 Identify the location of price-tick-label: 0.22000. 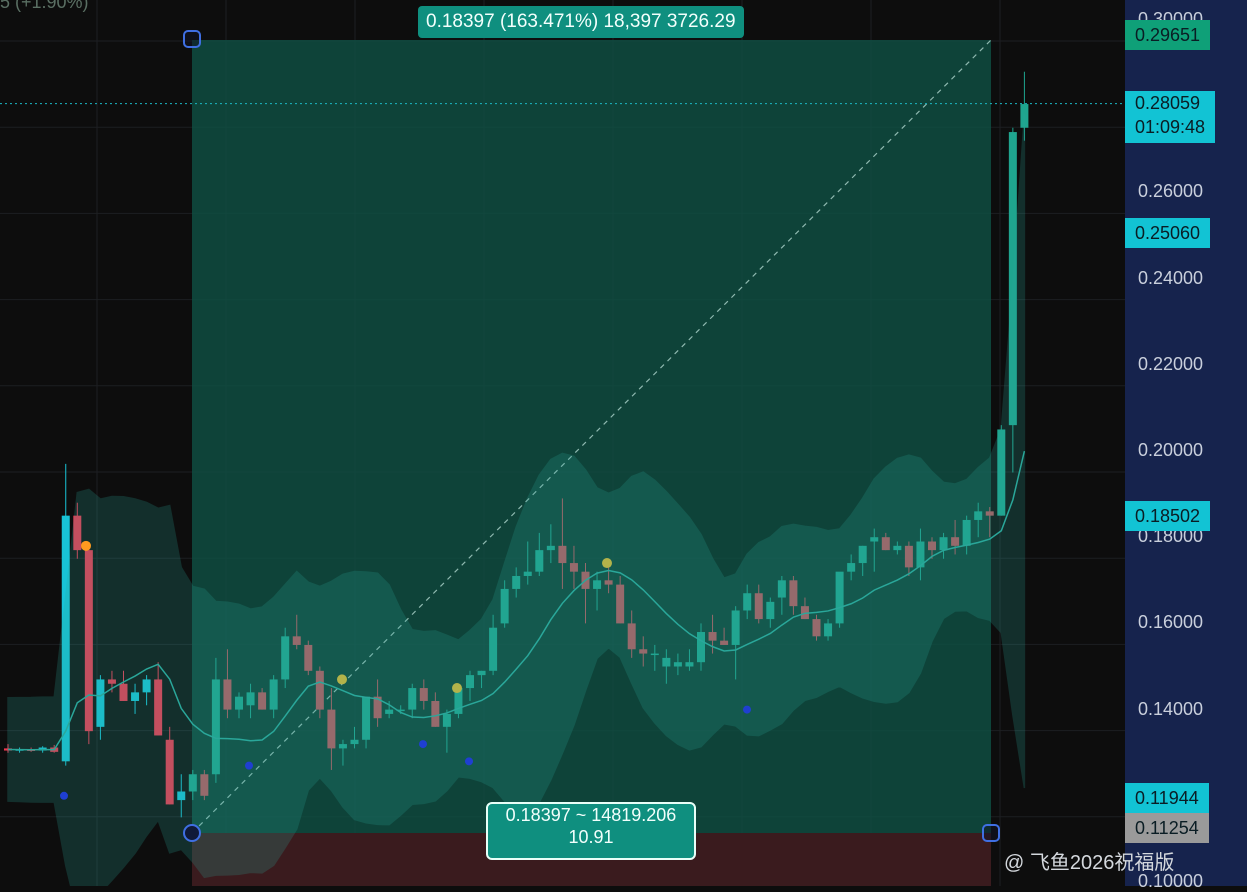
(1171, 363).